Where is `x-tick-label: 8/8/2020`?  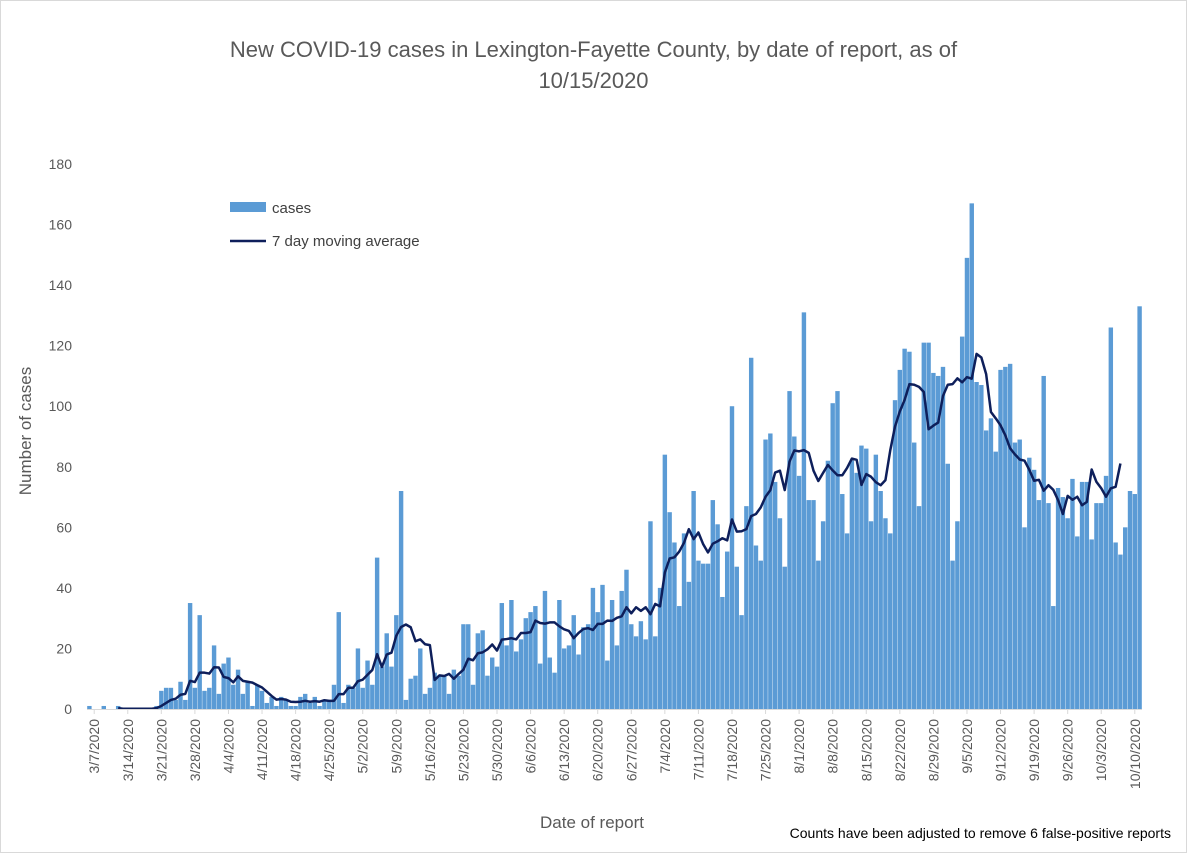 x-tick-label: 8/8/2020 is located at coordinates (833, 746).